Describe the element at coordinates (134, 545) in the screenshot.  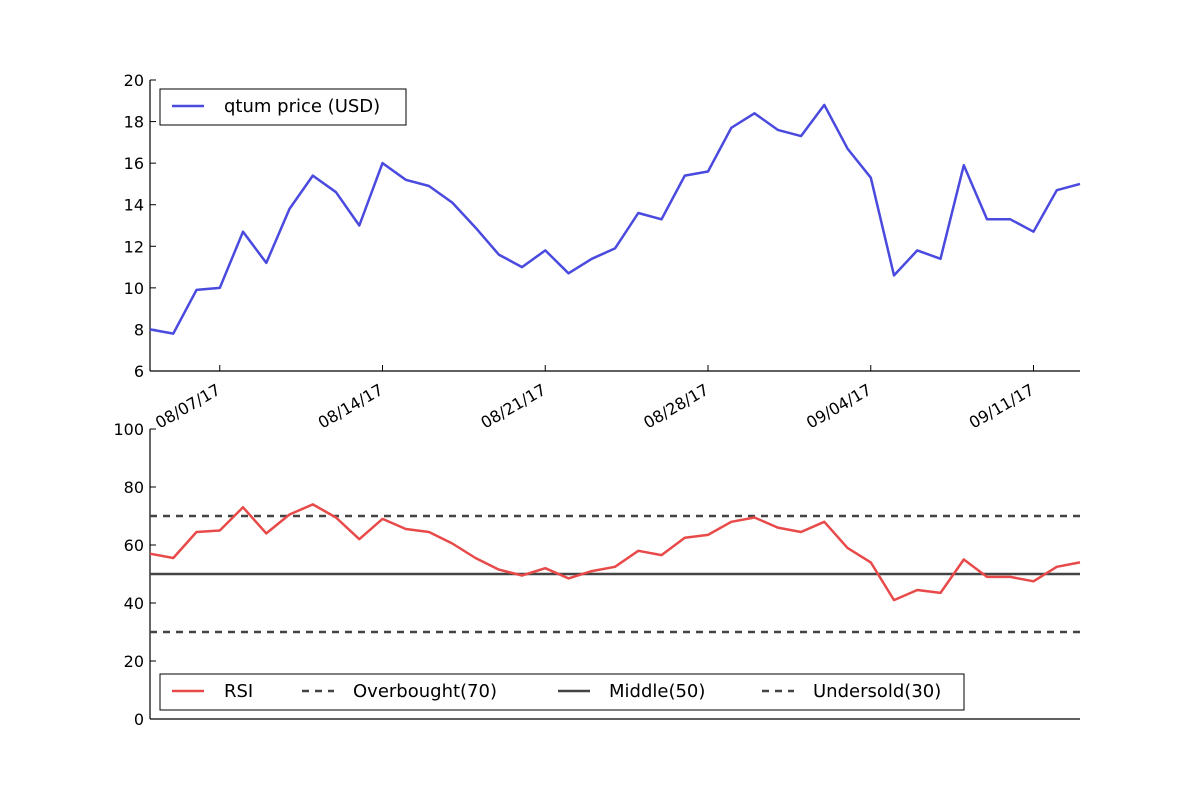
I see `rsi-y-tick-label: 60` at that location.